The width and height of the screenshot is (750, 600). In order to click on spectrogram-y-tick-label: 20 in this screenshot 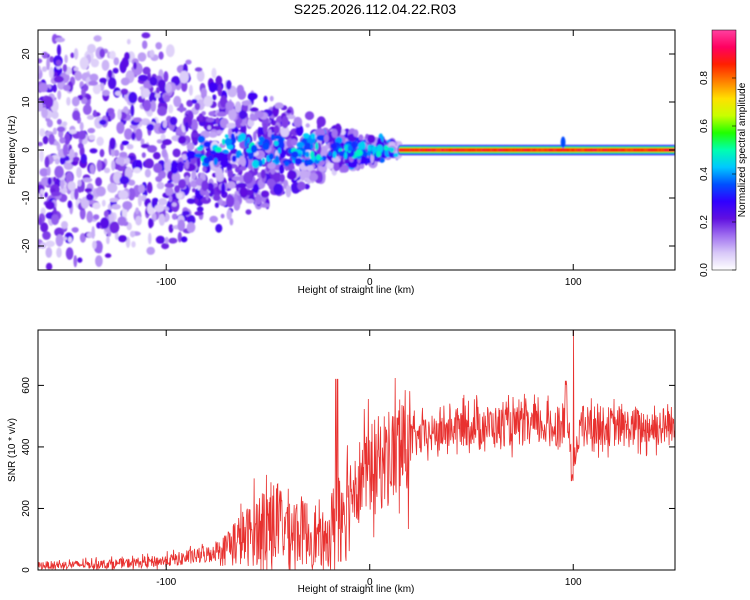, I will do `click(26, 54)`.